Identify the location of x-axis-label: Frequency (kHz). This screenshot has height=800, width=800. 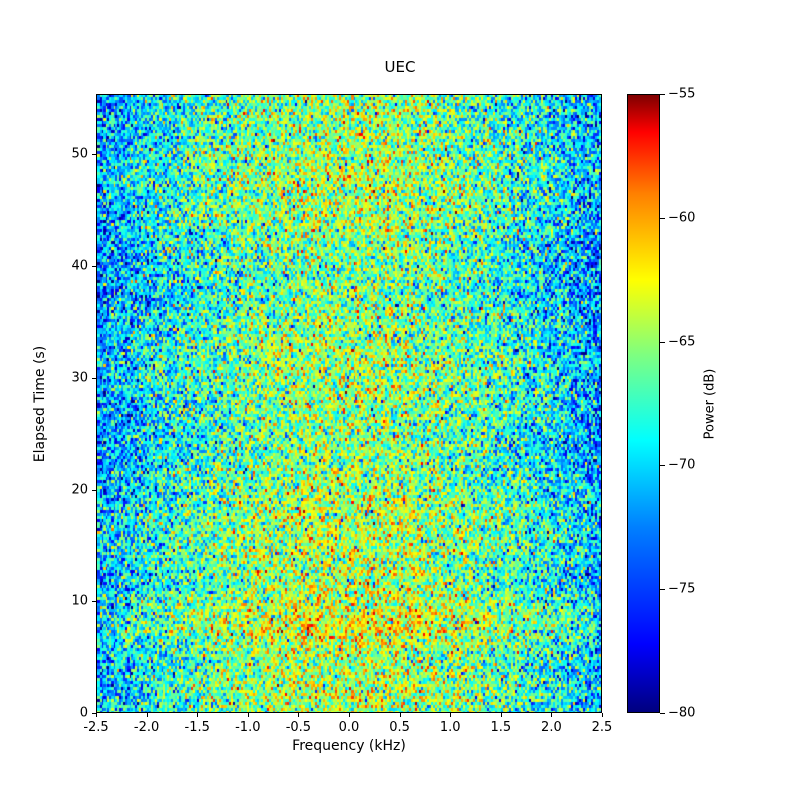
(349, 746).